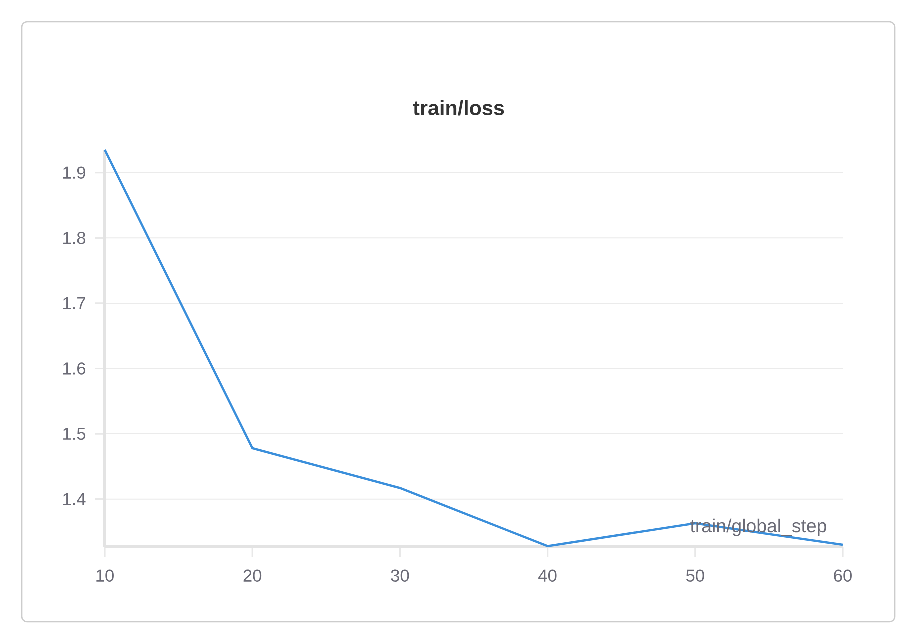  Describe the element at coordinates (75, 368) in the screenshot. I see `y-tick-label: 1.6` at that location.